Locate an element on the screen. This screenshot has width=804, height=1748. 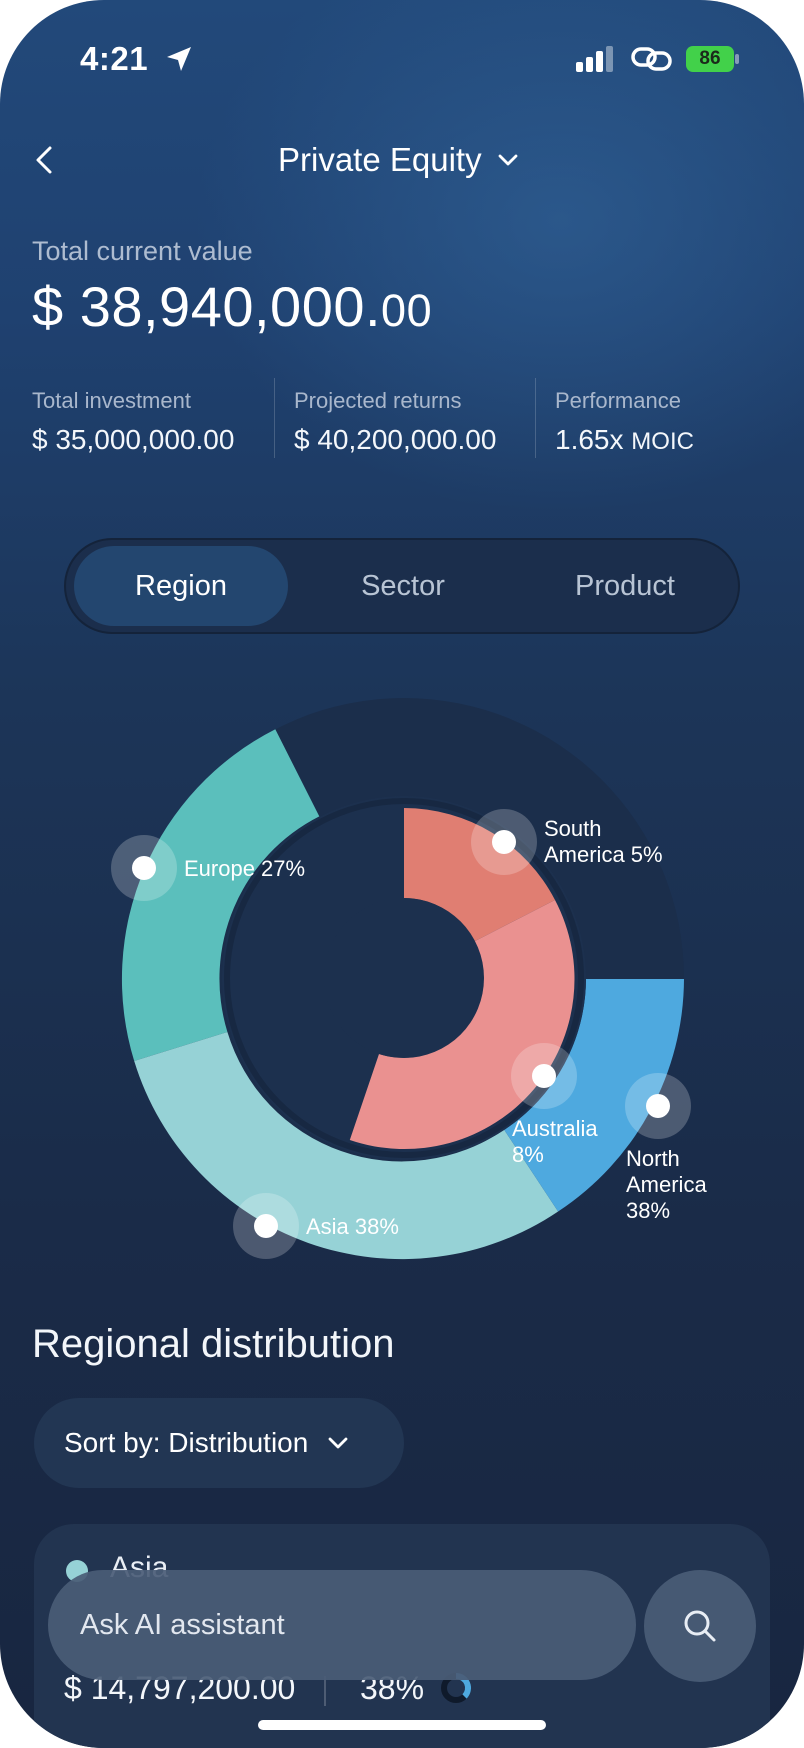
home-indicator is located at coordinates (402, 1725).